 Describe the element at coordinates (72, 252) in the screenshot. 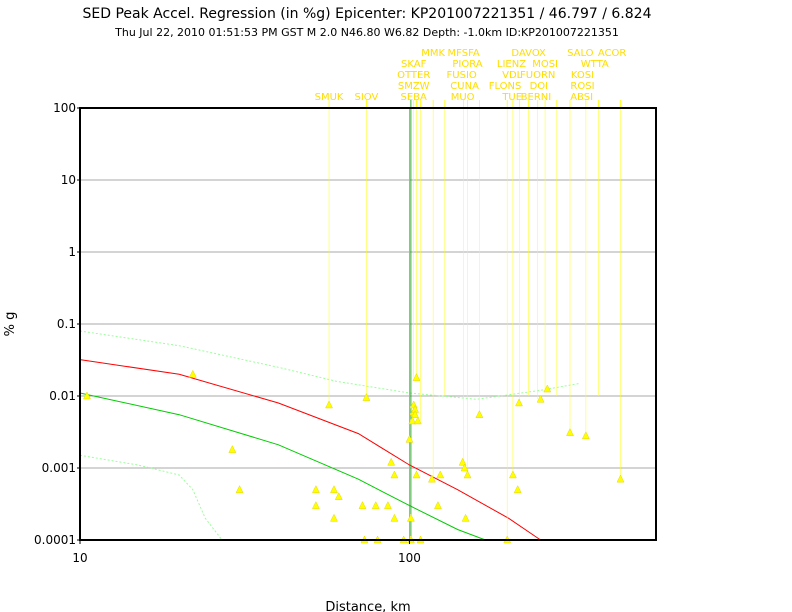

I see `y-tick-label: 1` at that location.